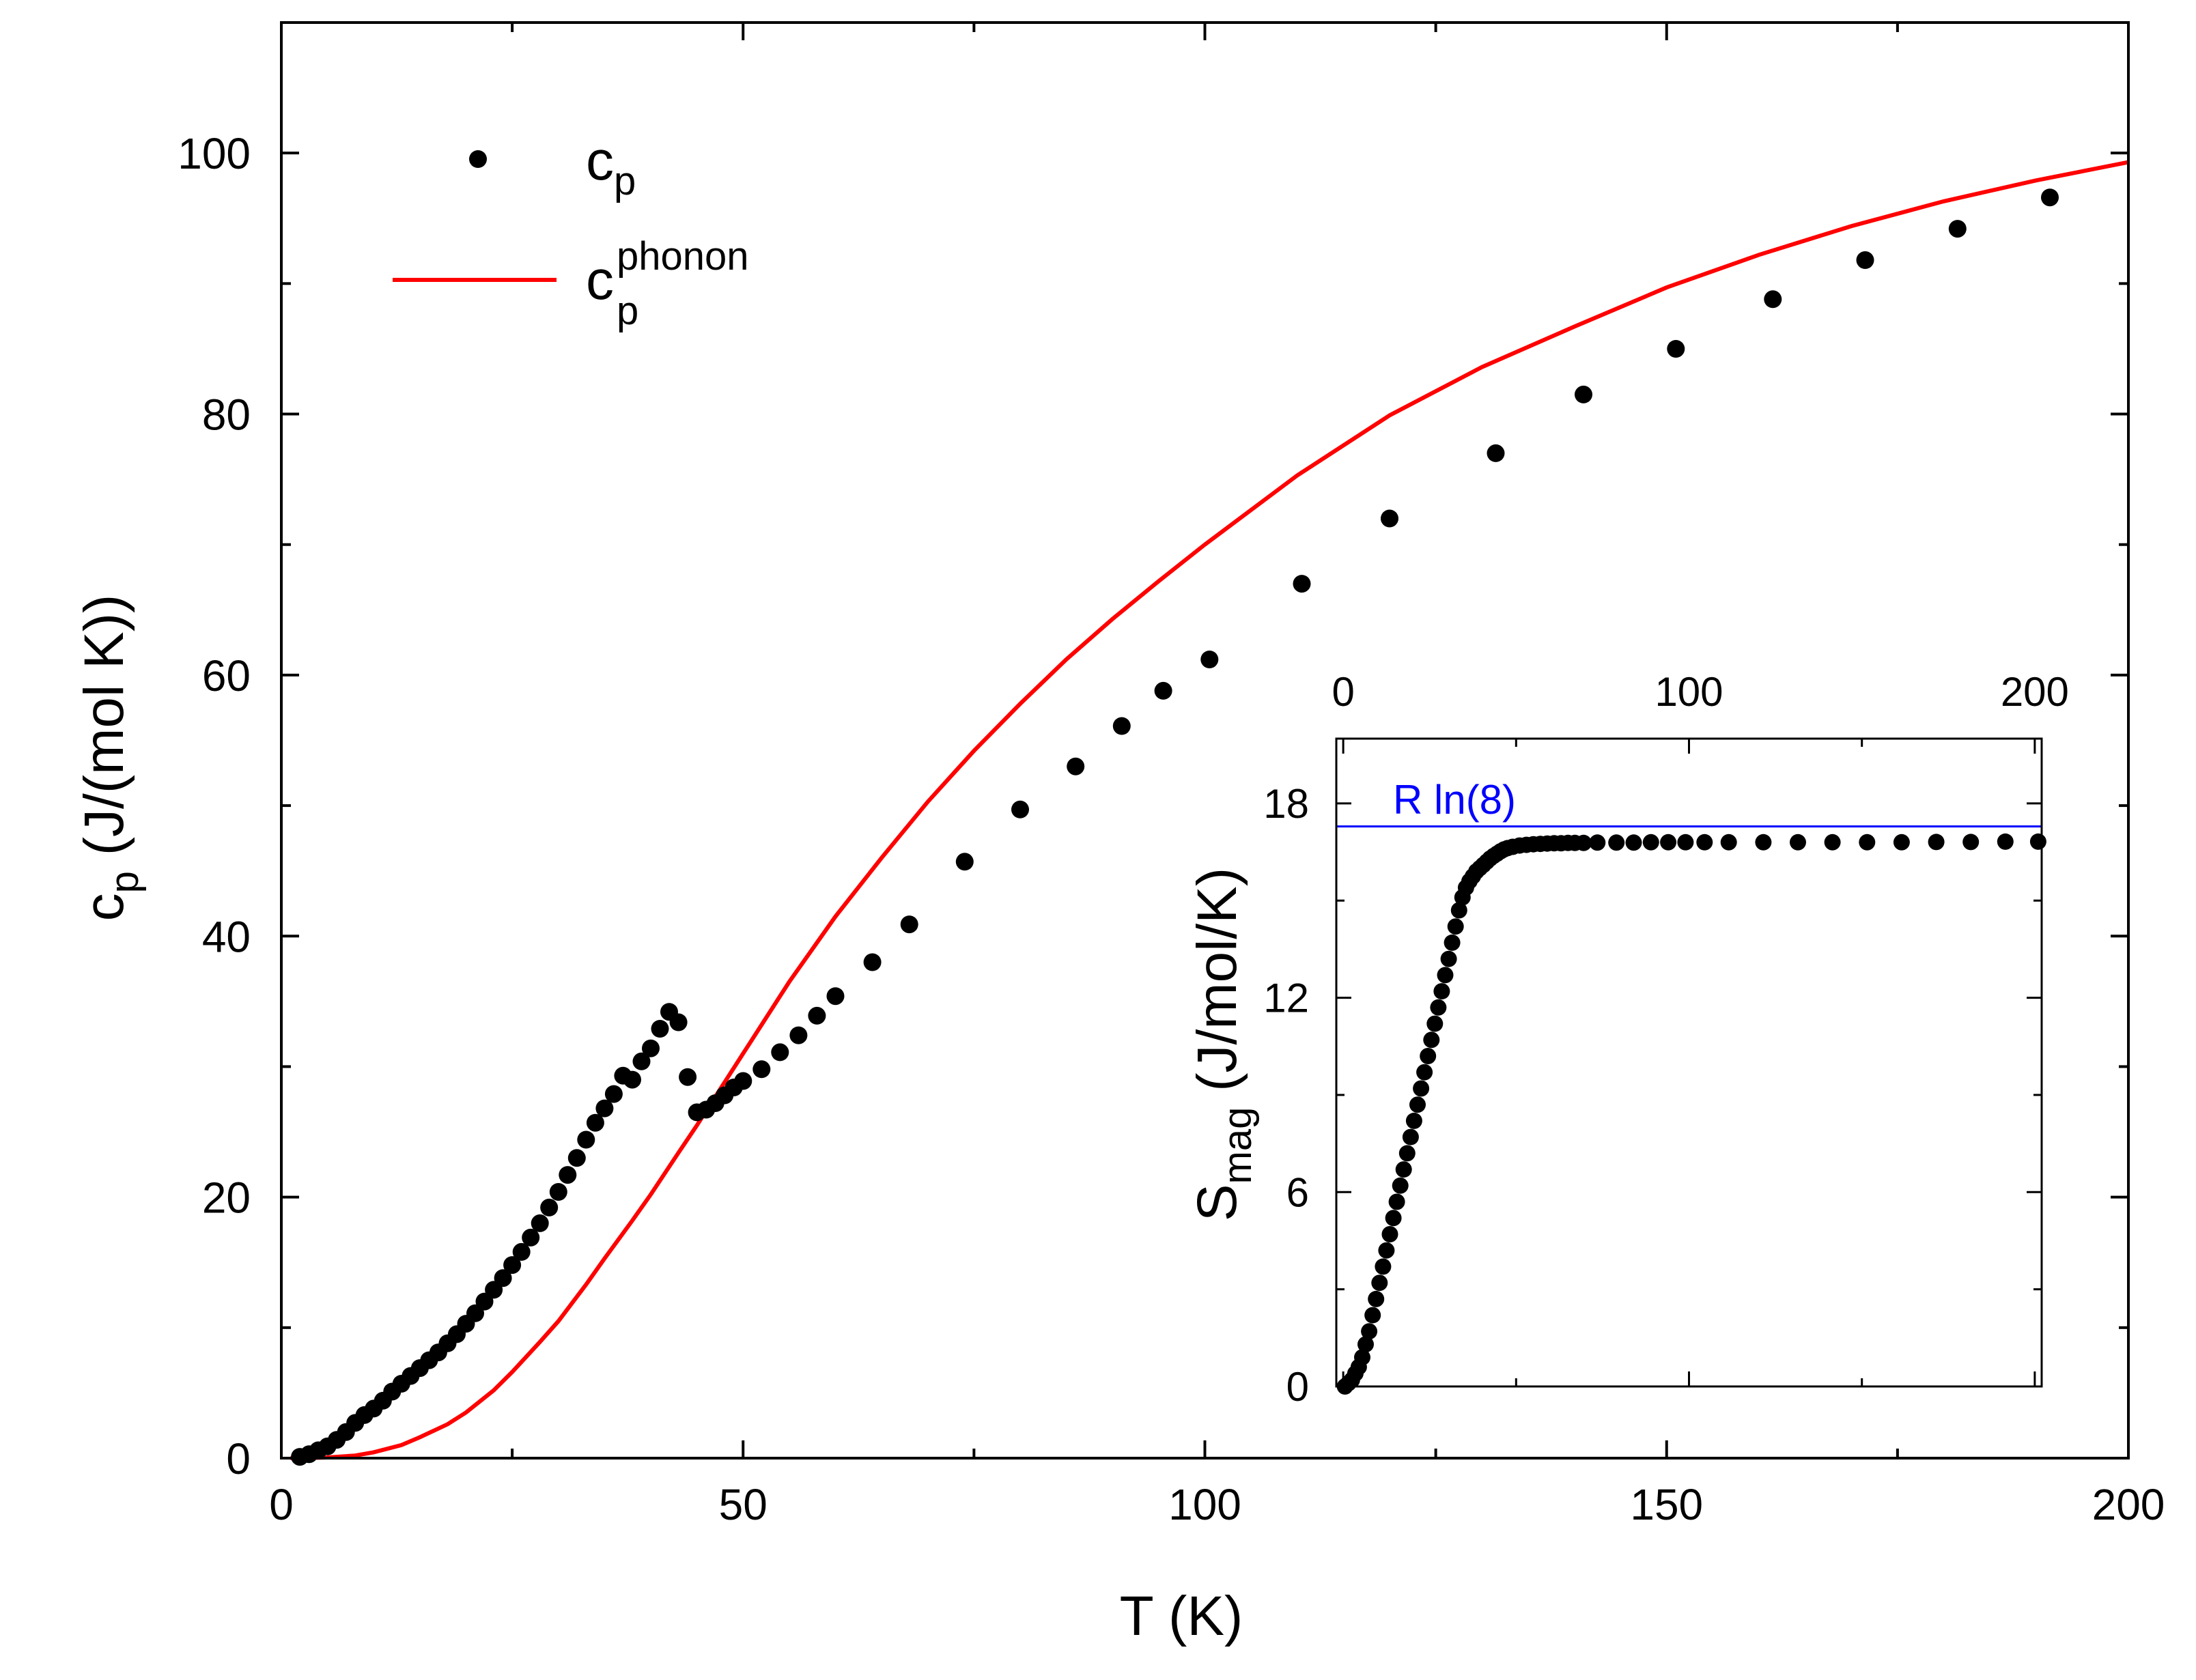  Describe the element at coordinates (282, 1504) in the screenshot. I see `x-tick-label: 0` at that location.